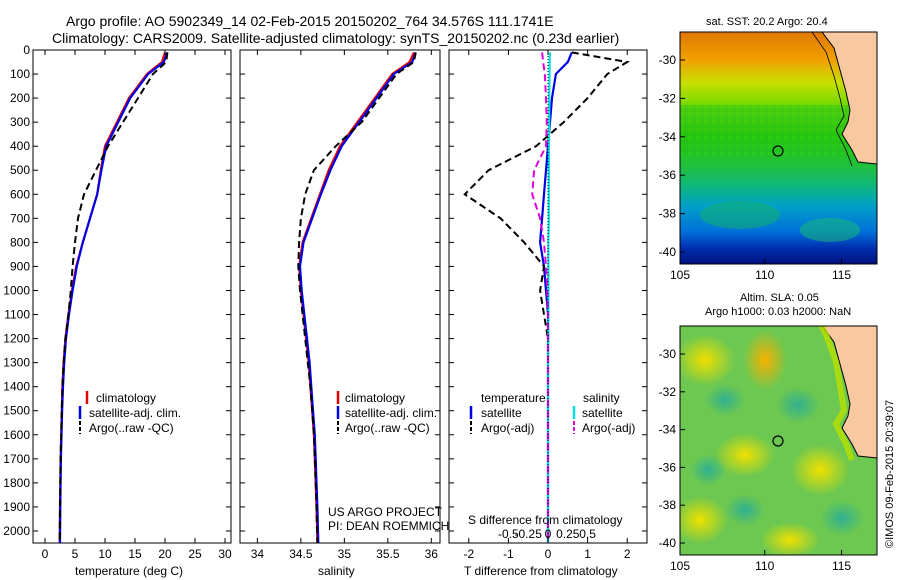 The image size is (900, 580). What do you see at coordinates (131, 428) in the screenshot?
I see `legend-argo: Argo(..raw -QC)` at bounding box center [131, 428].